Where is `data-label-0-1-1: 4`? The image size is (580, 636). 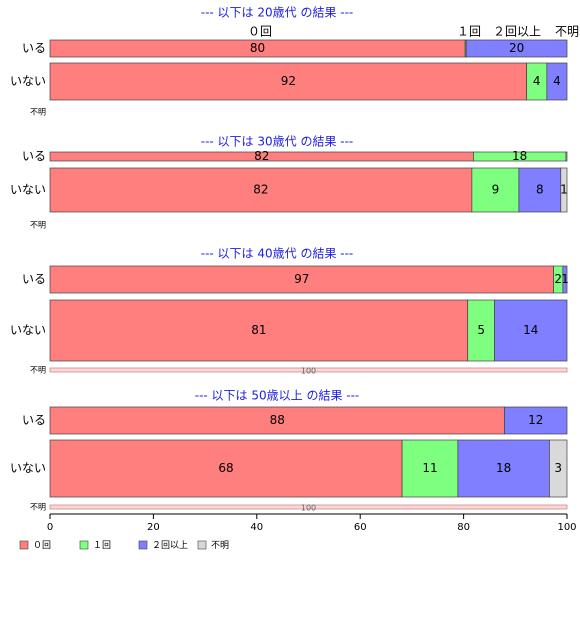
data-label-0-1-1: 4 is located at coordinates (537, 81).